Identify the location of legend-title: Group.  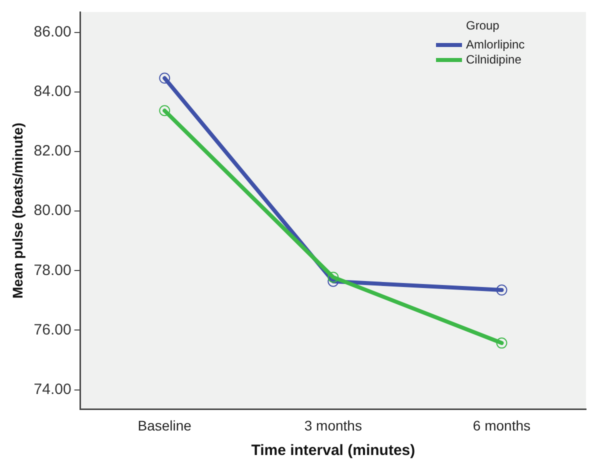
(483, 25).